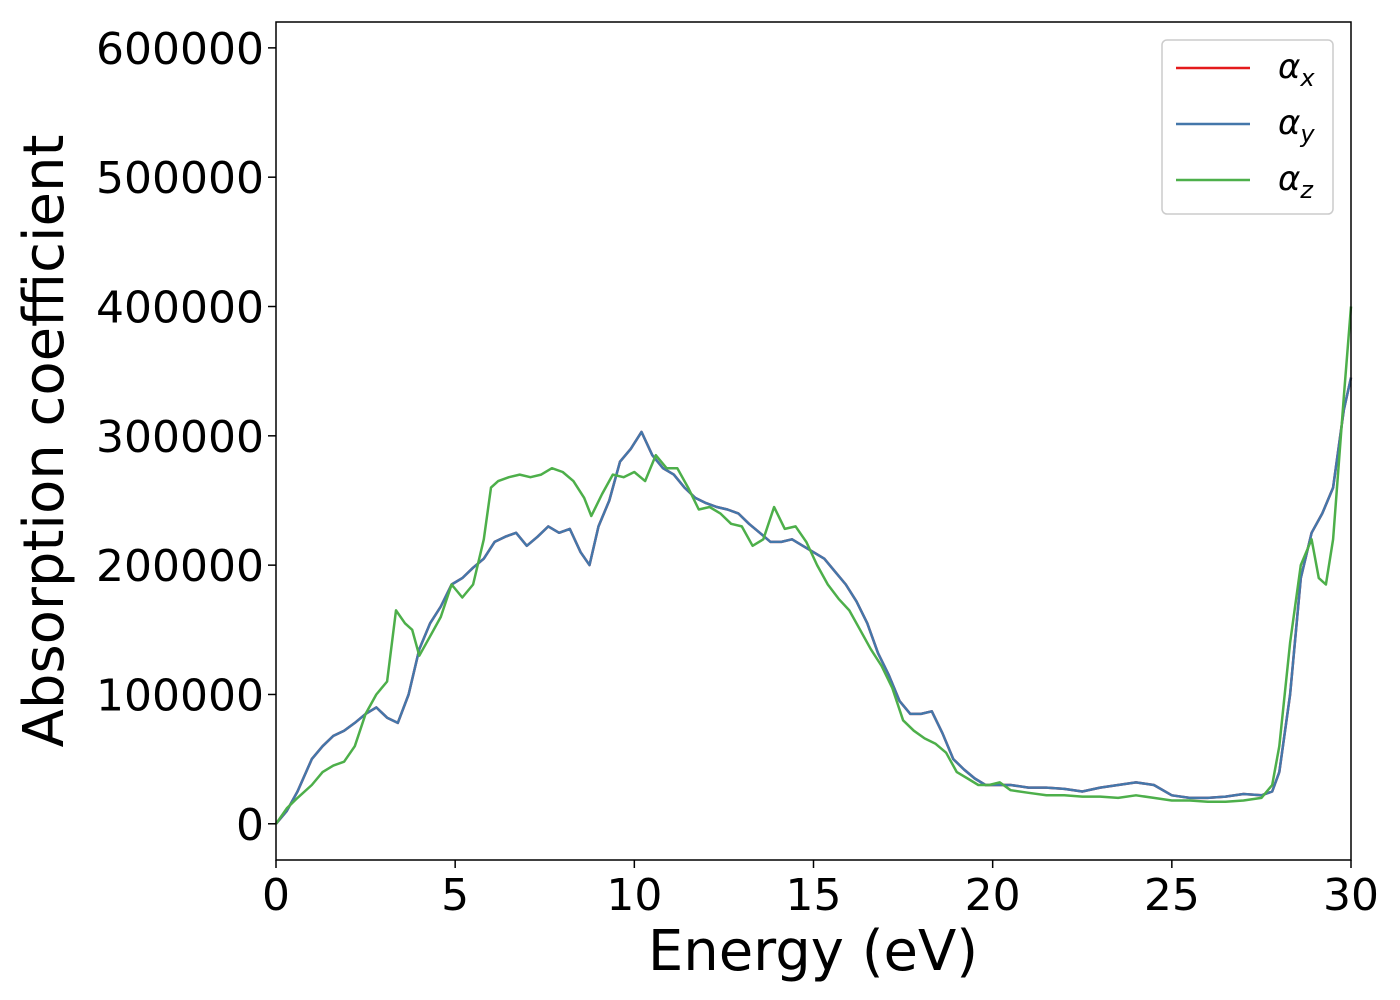  Describe the element at coordinates (1351, 895) in the screenshot. I see `x-tick-label: 30` at that location.